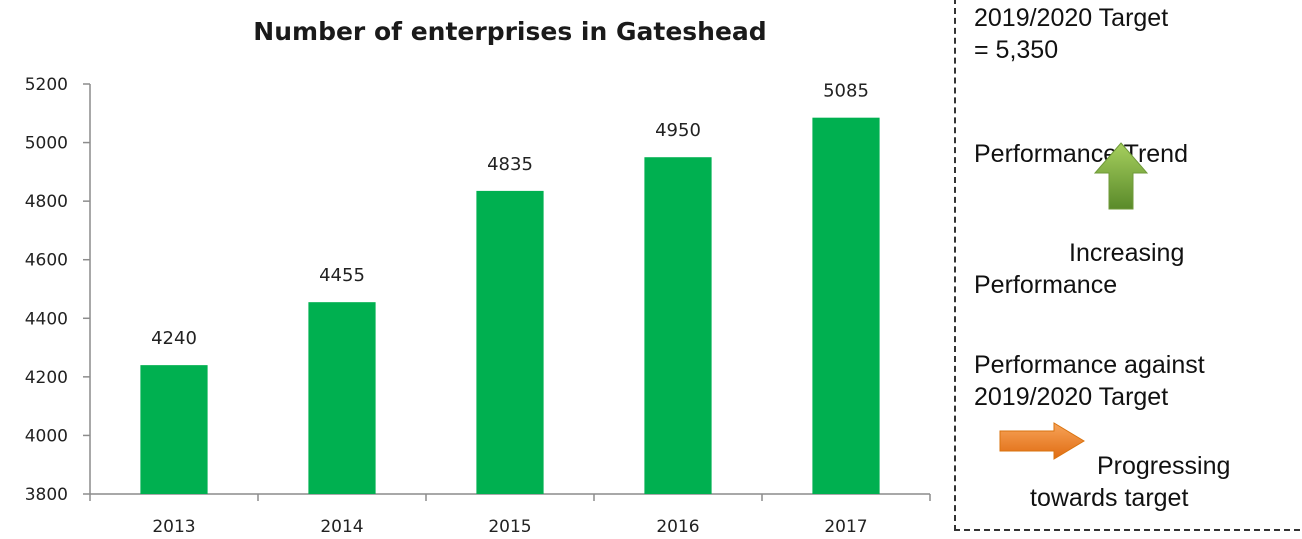 The width and height of the screenshot is (1302, 539). I want to click on x-tick-label: 2015, so click(509, 527).